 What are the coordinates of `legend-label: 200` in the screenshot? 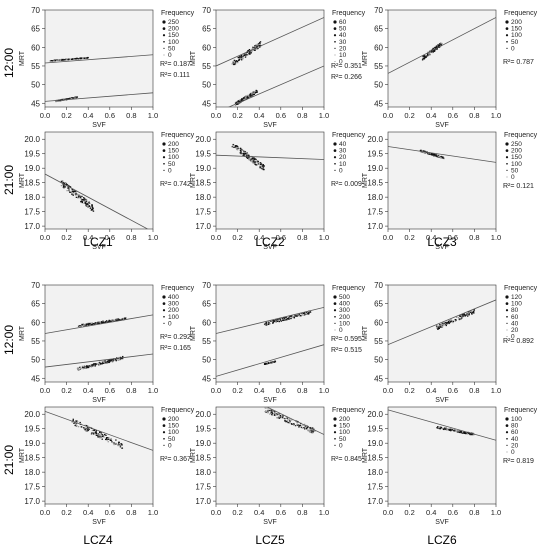 It's located at (173, 310).